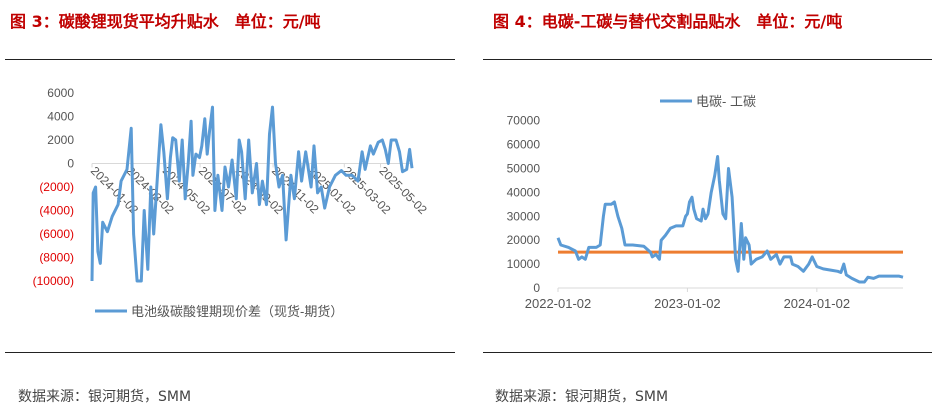 The width and height of the screenshot is (941, 418). I want to click on y-tick-label: 10000, so click(524, 264).